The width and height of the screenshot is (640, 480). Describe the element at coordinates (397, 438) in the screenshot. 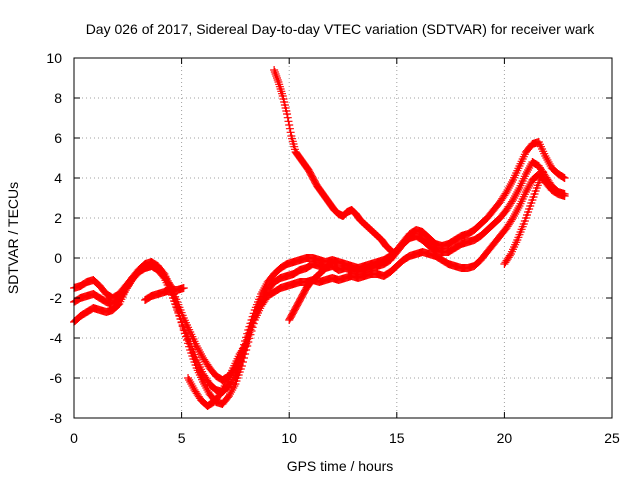

I see `x-tick-label: 15` at that location.